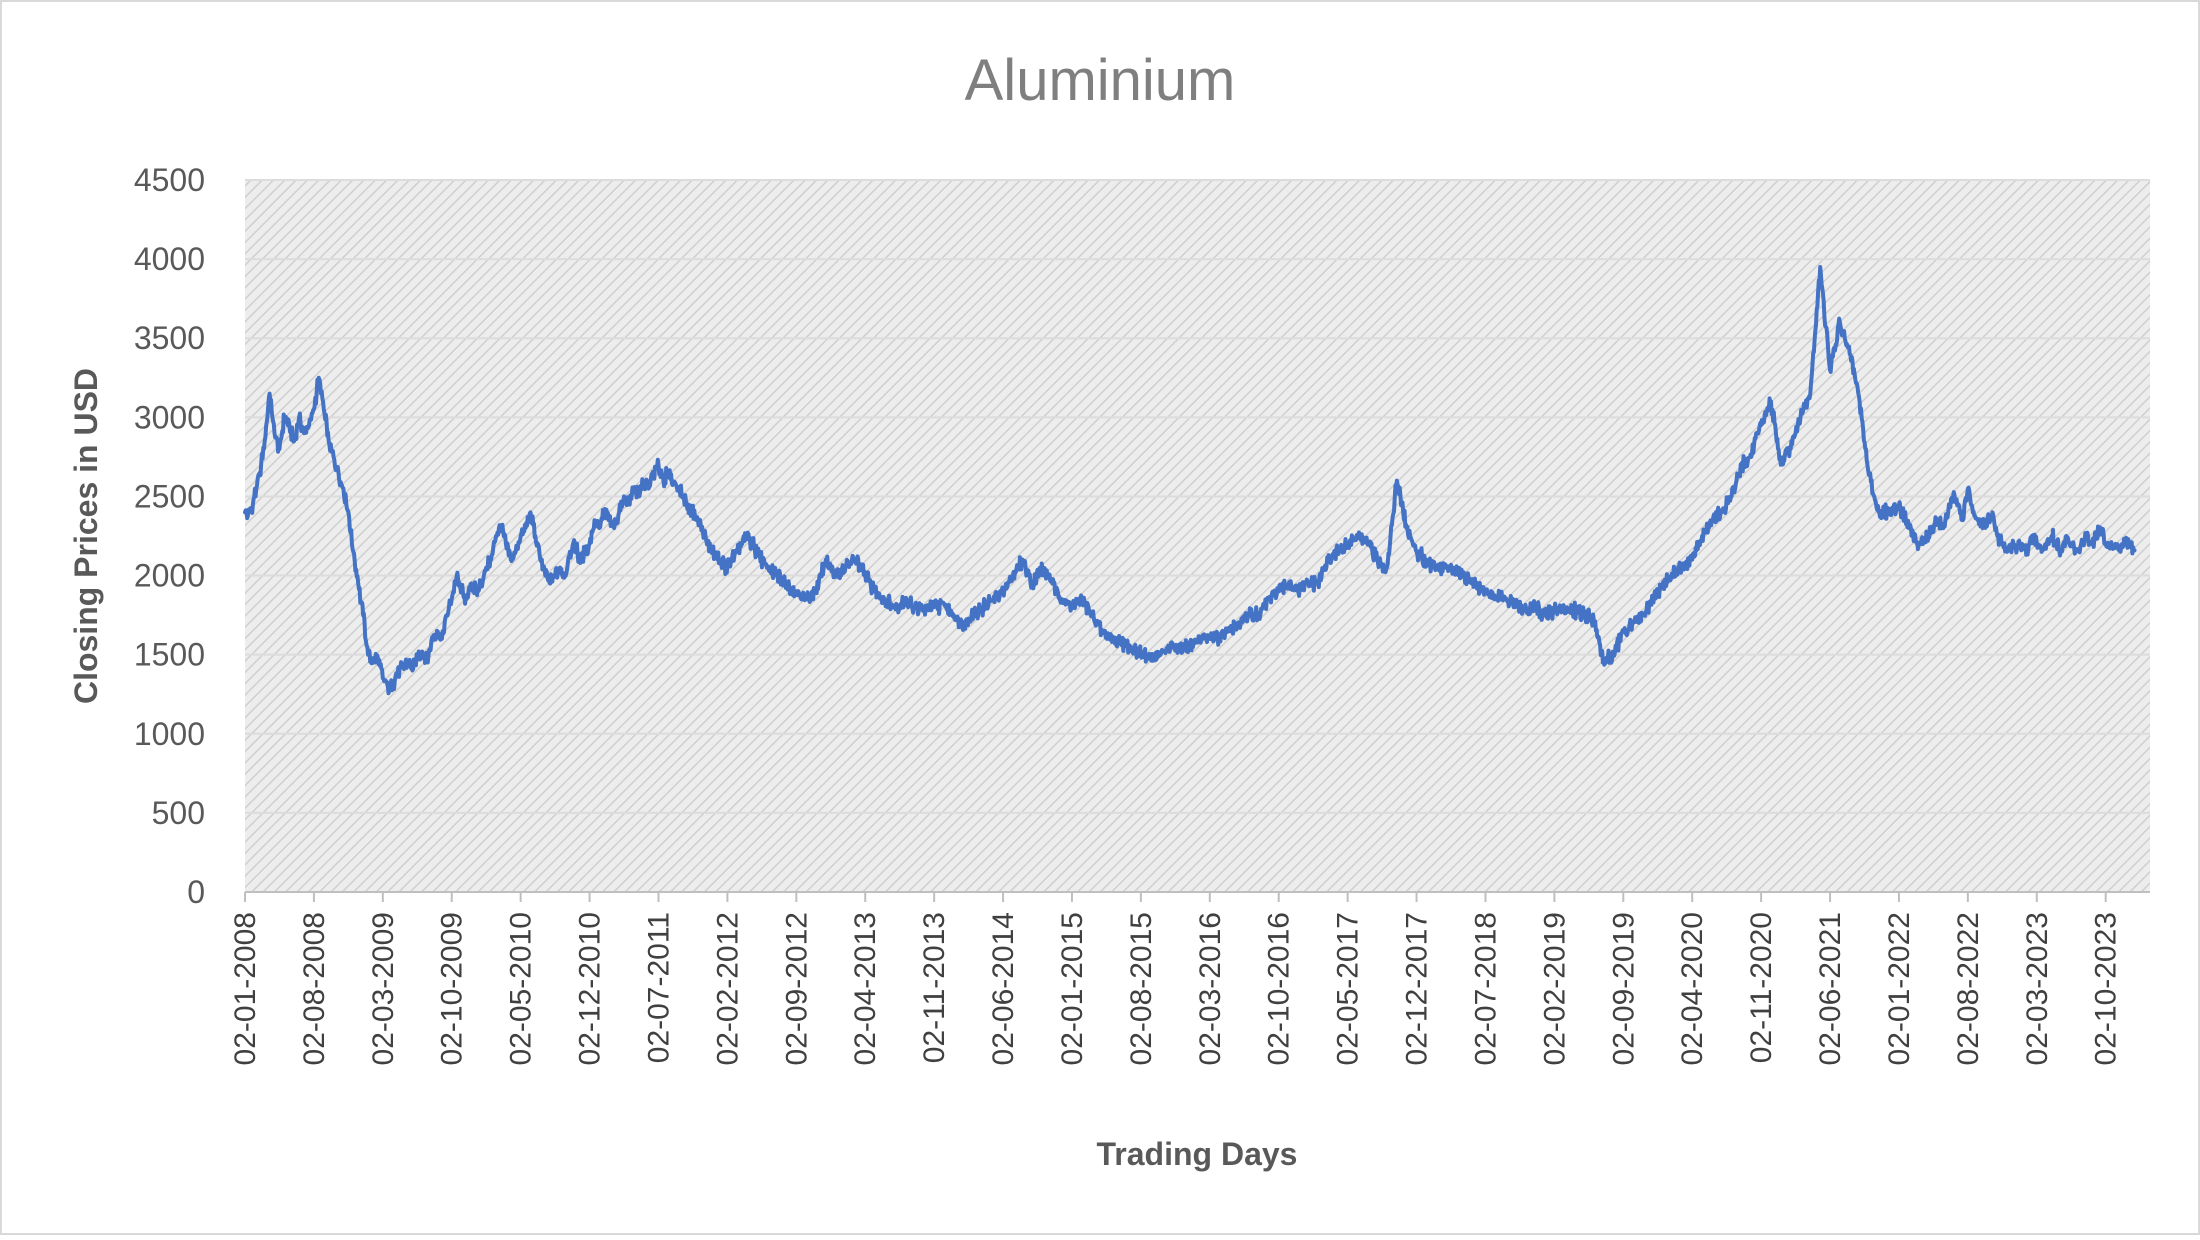 This screenshot has height=1240, width=2200. What do you see at coordinates (1554, 988) in the screenshot?
I see `x-tick-label: 02-02-2019` at bounding box center [1554, 988].